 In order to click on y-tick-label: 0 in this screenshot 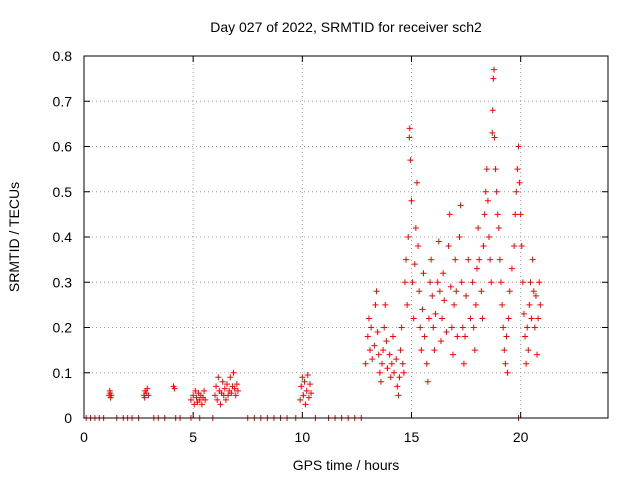, I will do `click(68, 418)`.